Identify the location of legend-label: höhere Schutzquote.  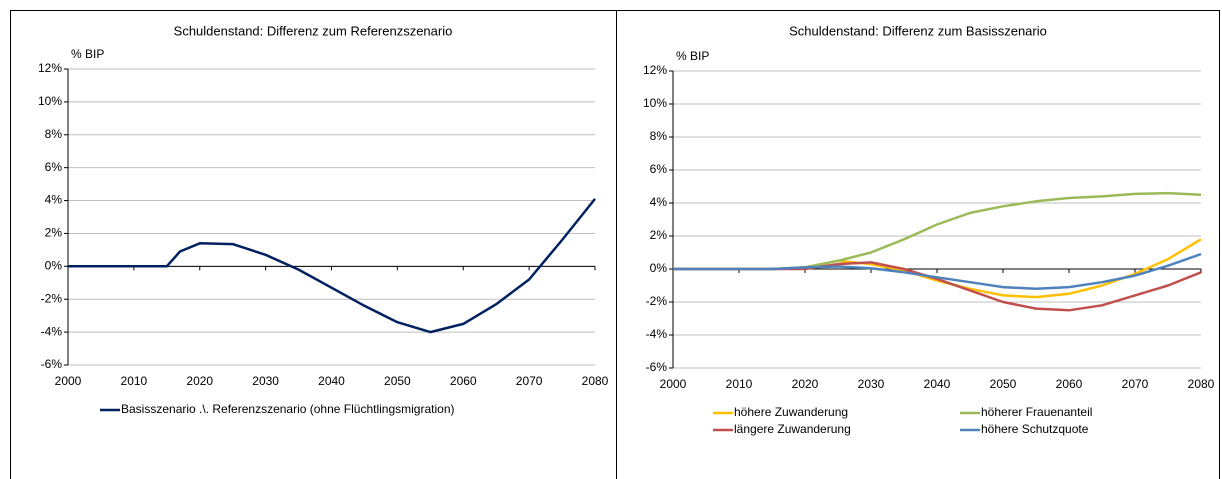
(1035, 429).